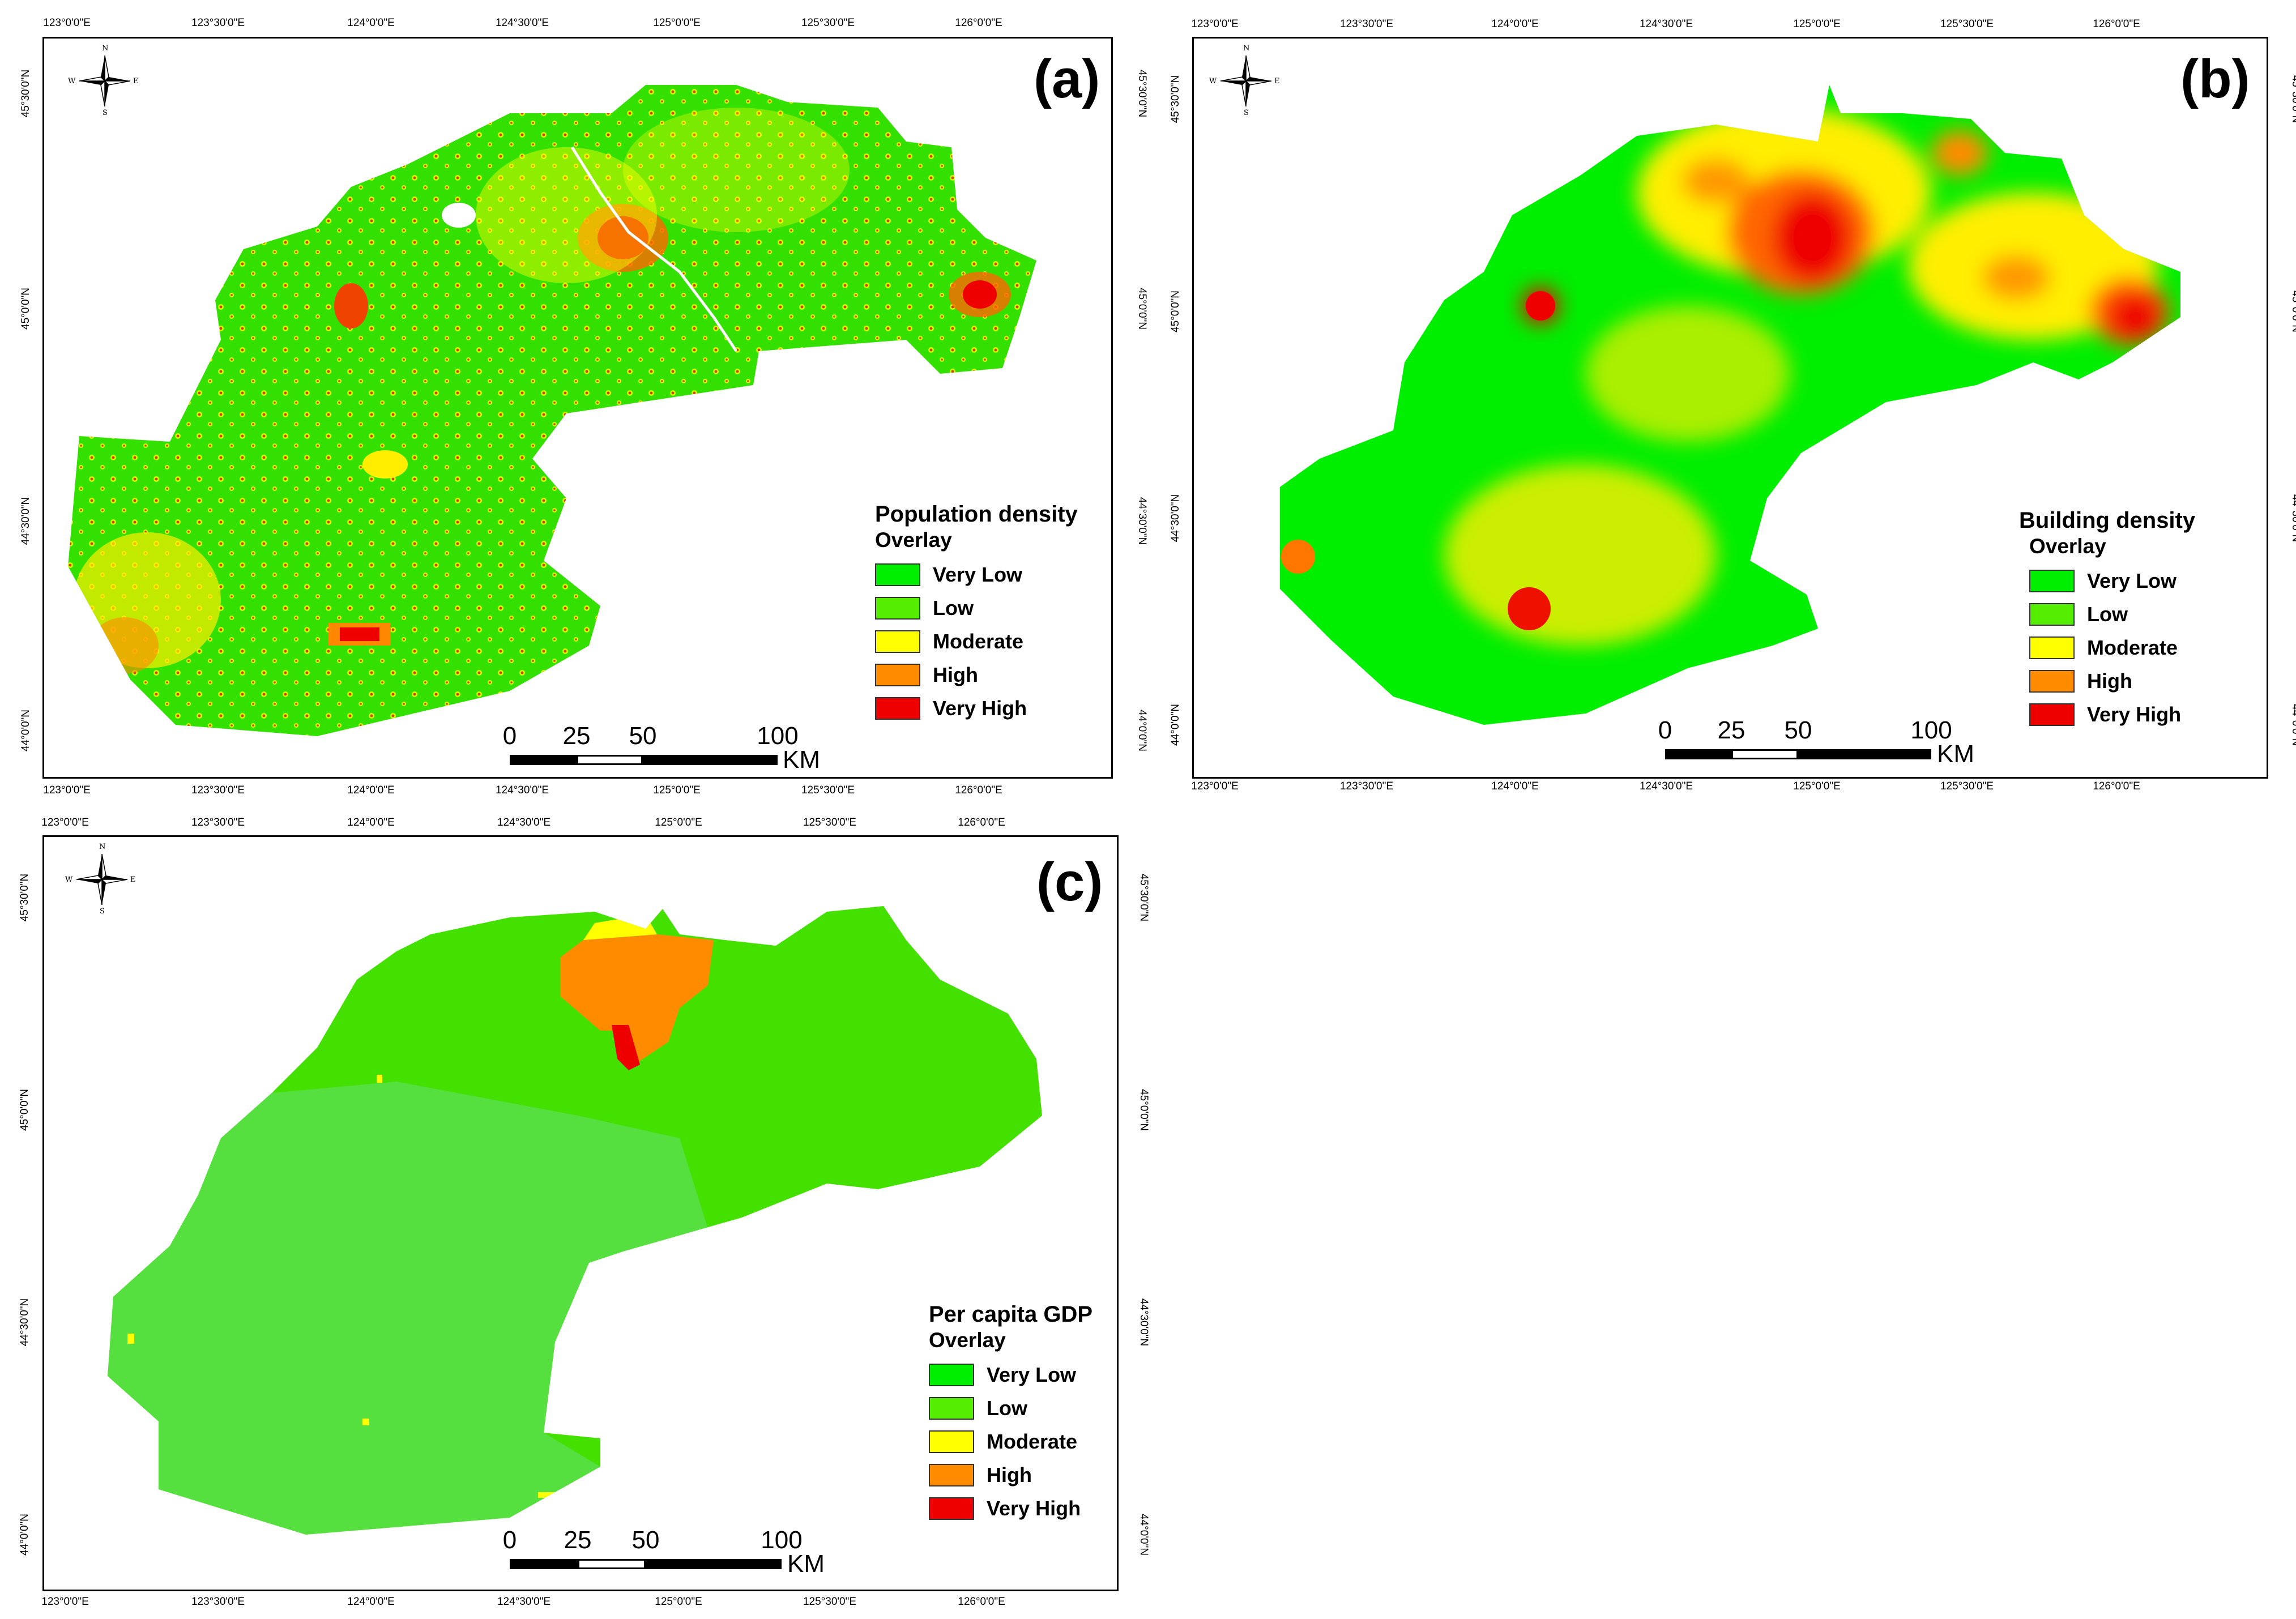 This screenshot has height=1619, width=2296. I want to click on legend-label: Moderate, so click(978, 641).